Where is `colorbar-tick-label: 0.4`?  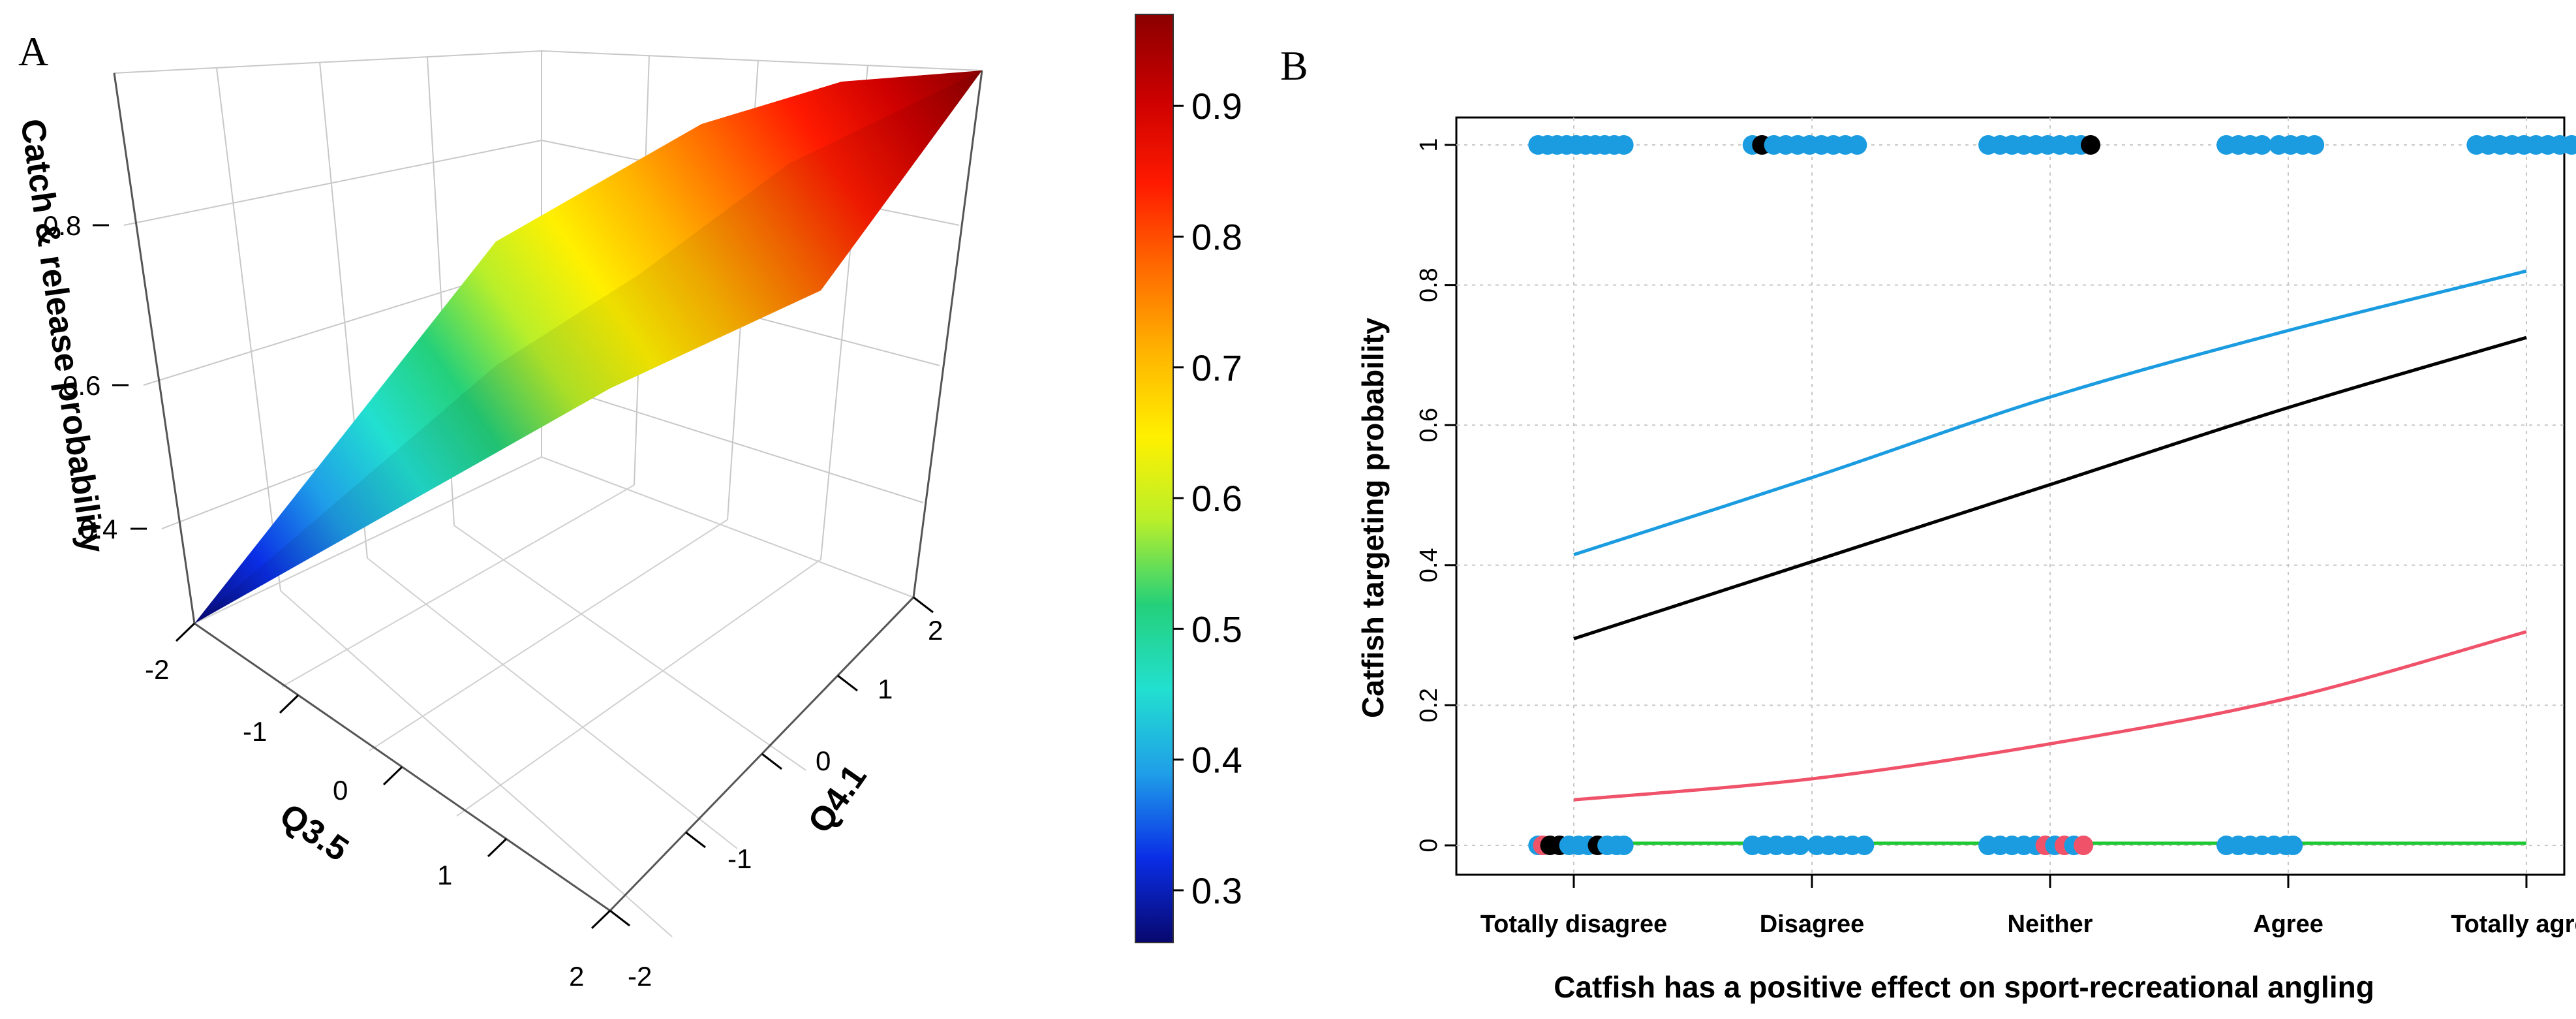 colorbar-tick-label: 0.4 is located at coordinates (1216, 761).